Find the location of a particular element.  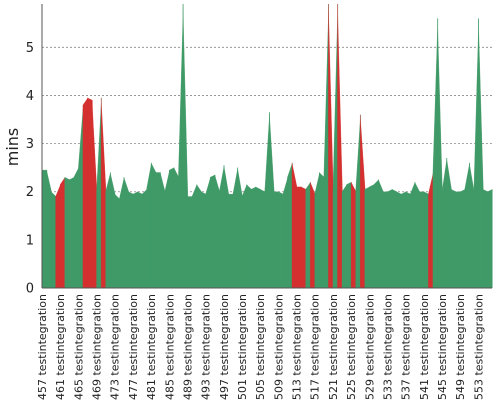

x-tick-label: #517 testintegration is located at coordinates (315, 347).